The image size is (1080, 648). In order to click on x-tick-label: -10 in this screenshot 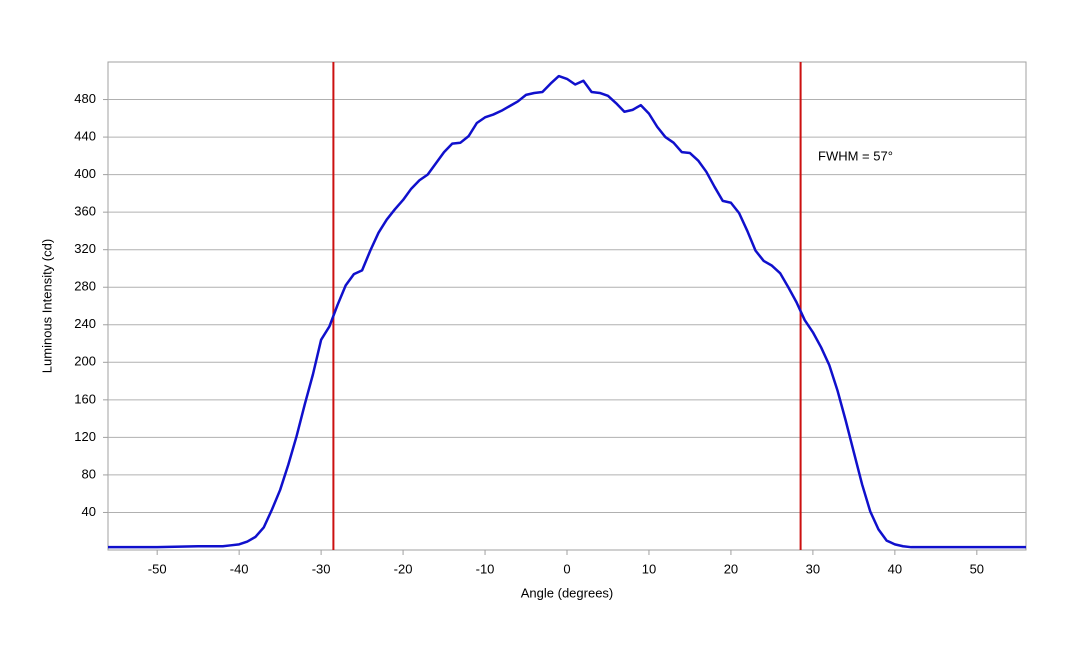, I will do `click(485, 568)`.